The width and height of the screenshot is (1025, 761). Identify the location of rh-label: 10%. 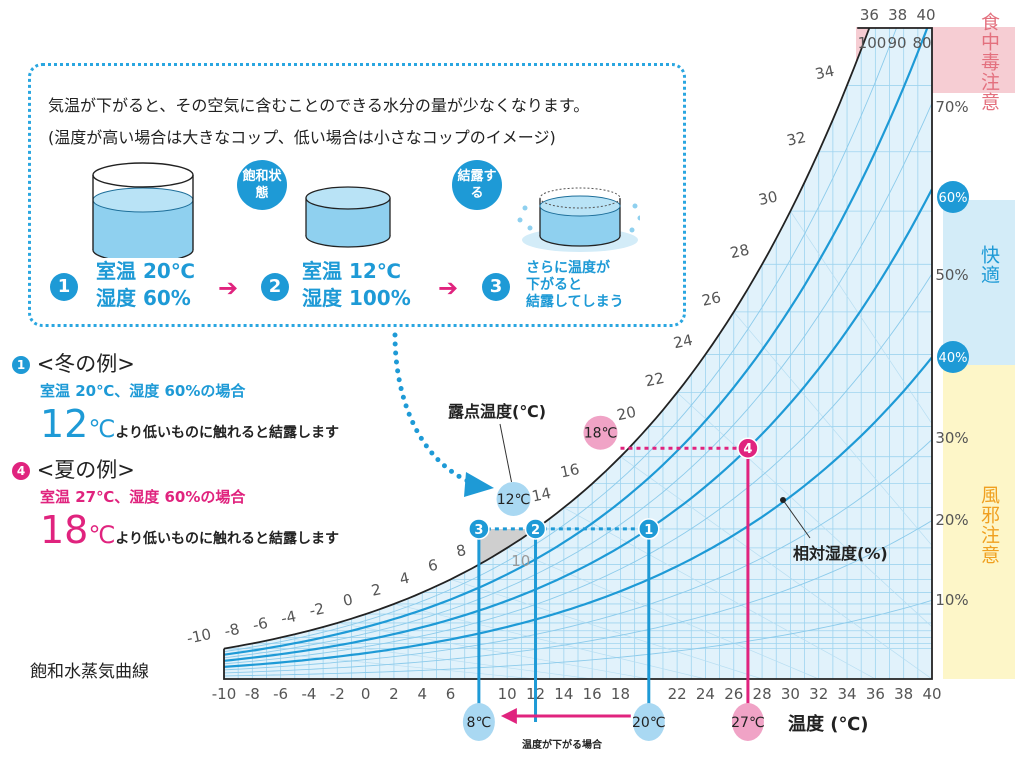
(951, 600).